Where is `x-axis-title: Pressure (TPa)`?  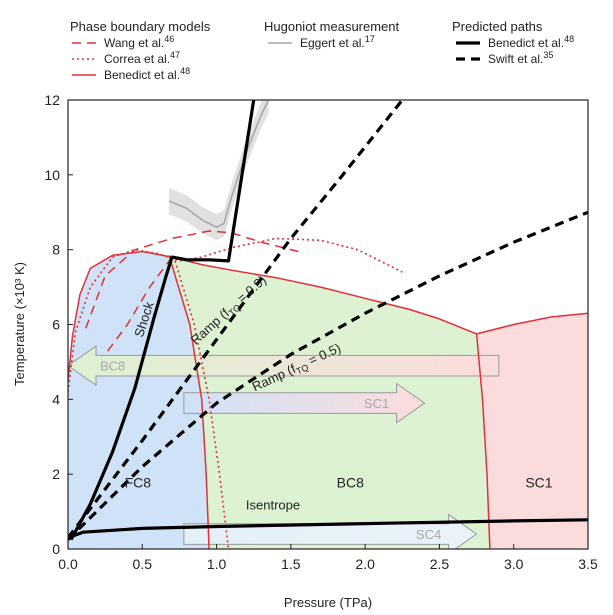
x-axis-title: Pressure (TPa) is located at coordinates (328, 602).